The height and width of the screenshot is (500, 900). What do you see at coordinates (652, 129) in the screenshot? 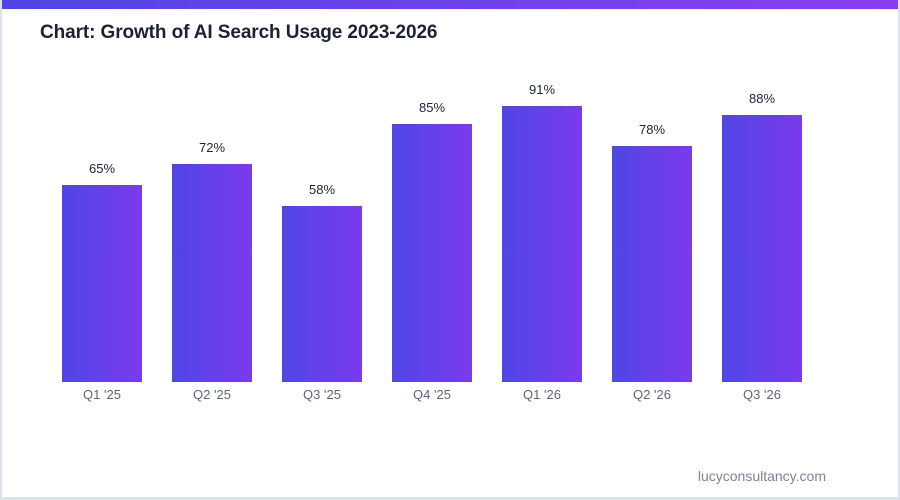
I see `bar-value-label: 78%` at bounding box center [652, 129].